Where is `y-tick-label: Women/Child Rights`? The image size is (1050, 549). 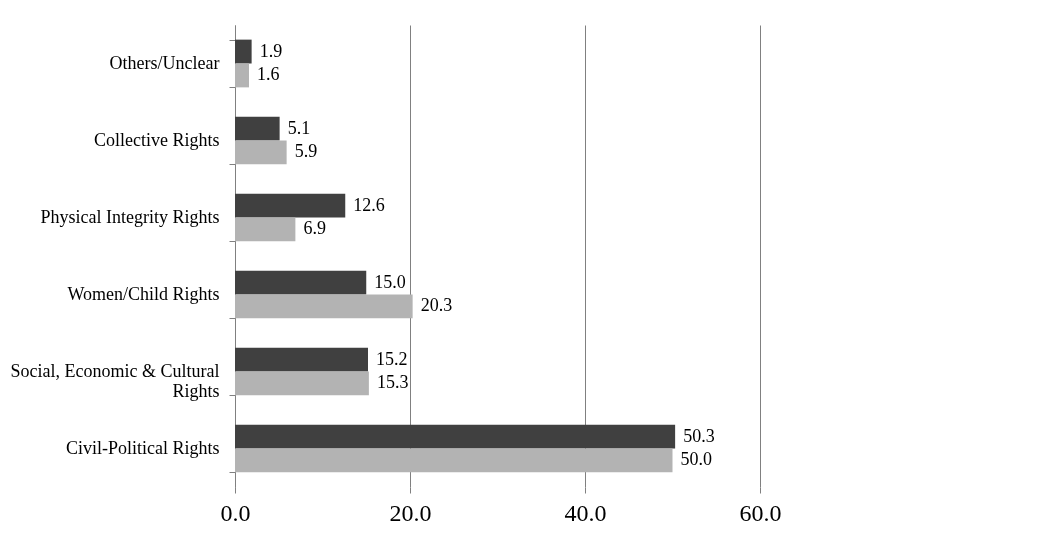
y-tick-label: Women/Child Rights is located at coordinates (143, 294).